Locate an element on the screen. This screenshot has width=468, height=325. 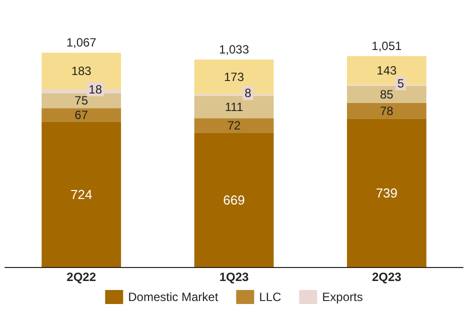
legend-label: LLC is located at coordinates (270, 297).